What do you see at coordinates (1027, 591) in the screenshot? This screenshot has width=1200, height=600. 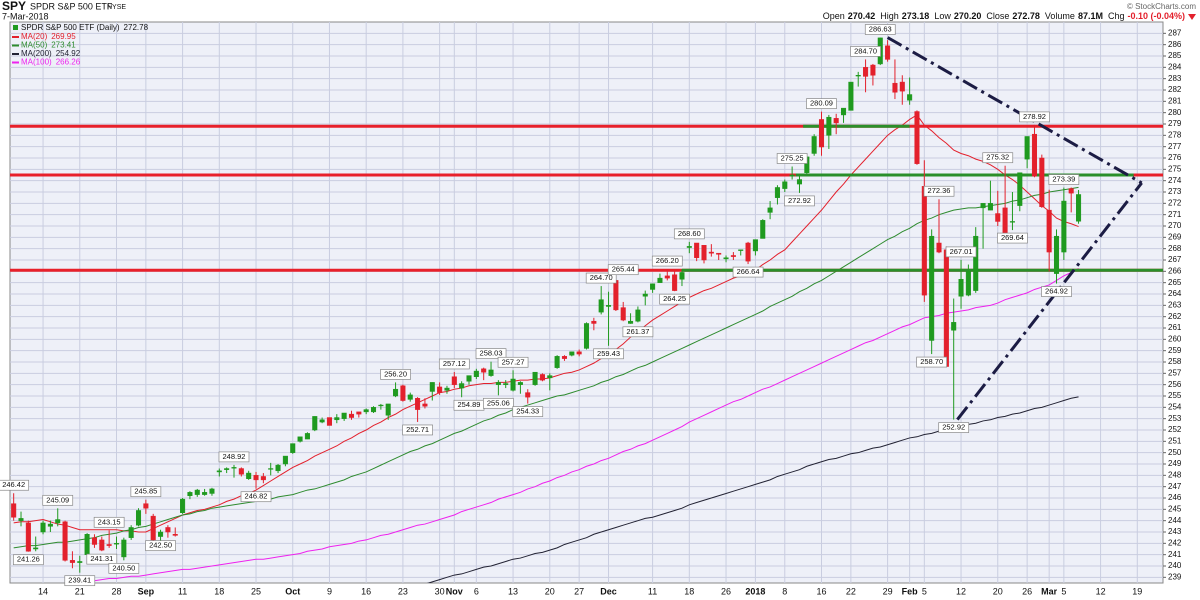 I see `x-tick-label: 26` at bounding box center [1027, 591].